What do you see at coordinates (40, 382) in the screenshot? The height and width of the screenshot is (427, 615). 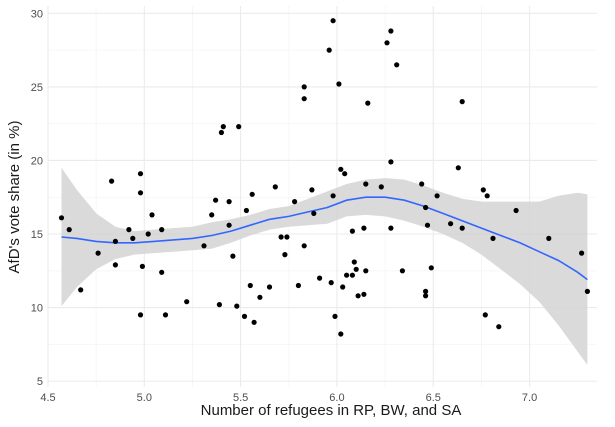 I see `y-tick-label: 5` at bounding box center [40, 382].